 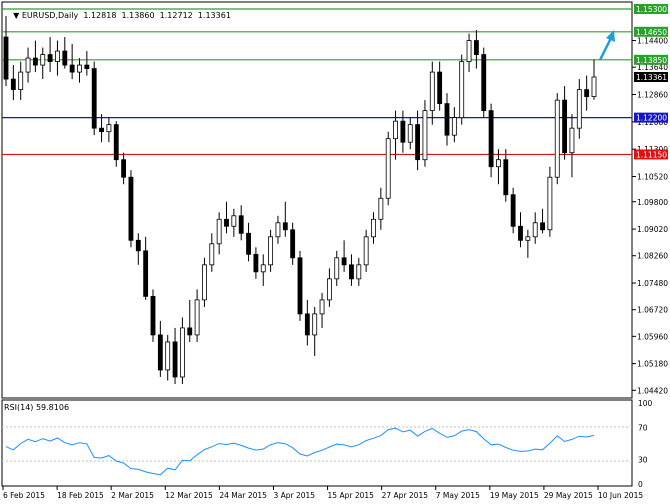 What do you see at coordinates (620, 495) in the screenshot?
I see `date-tick-label: 10 Jun 2015` at bounding box center [620, 495].